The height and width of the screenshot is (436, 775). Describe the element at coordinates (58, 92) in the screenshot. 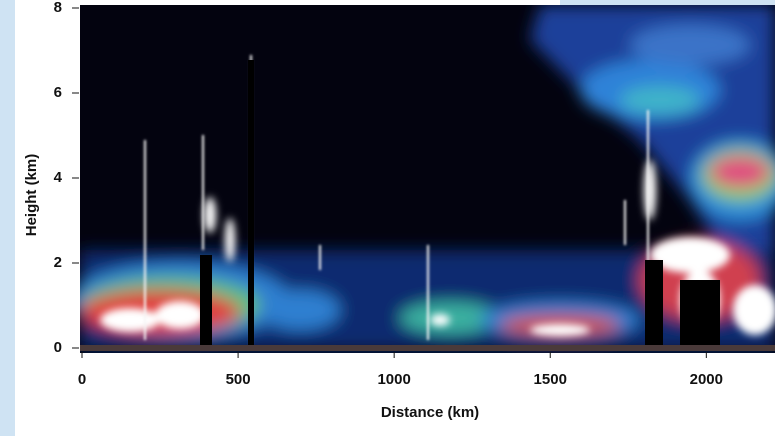

I see `y-tick-label: 6` at that location.